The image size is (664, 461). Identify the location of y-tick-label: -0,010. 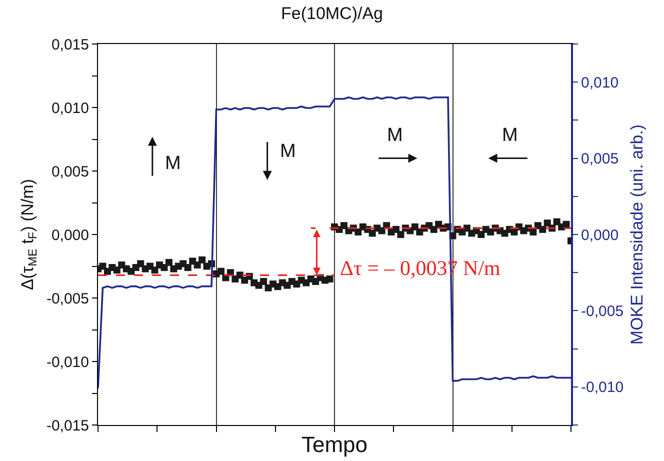
(67, 362).